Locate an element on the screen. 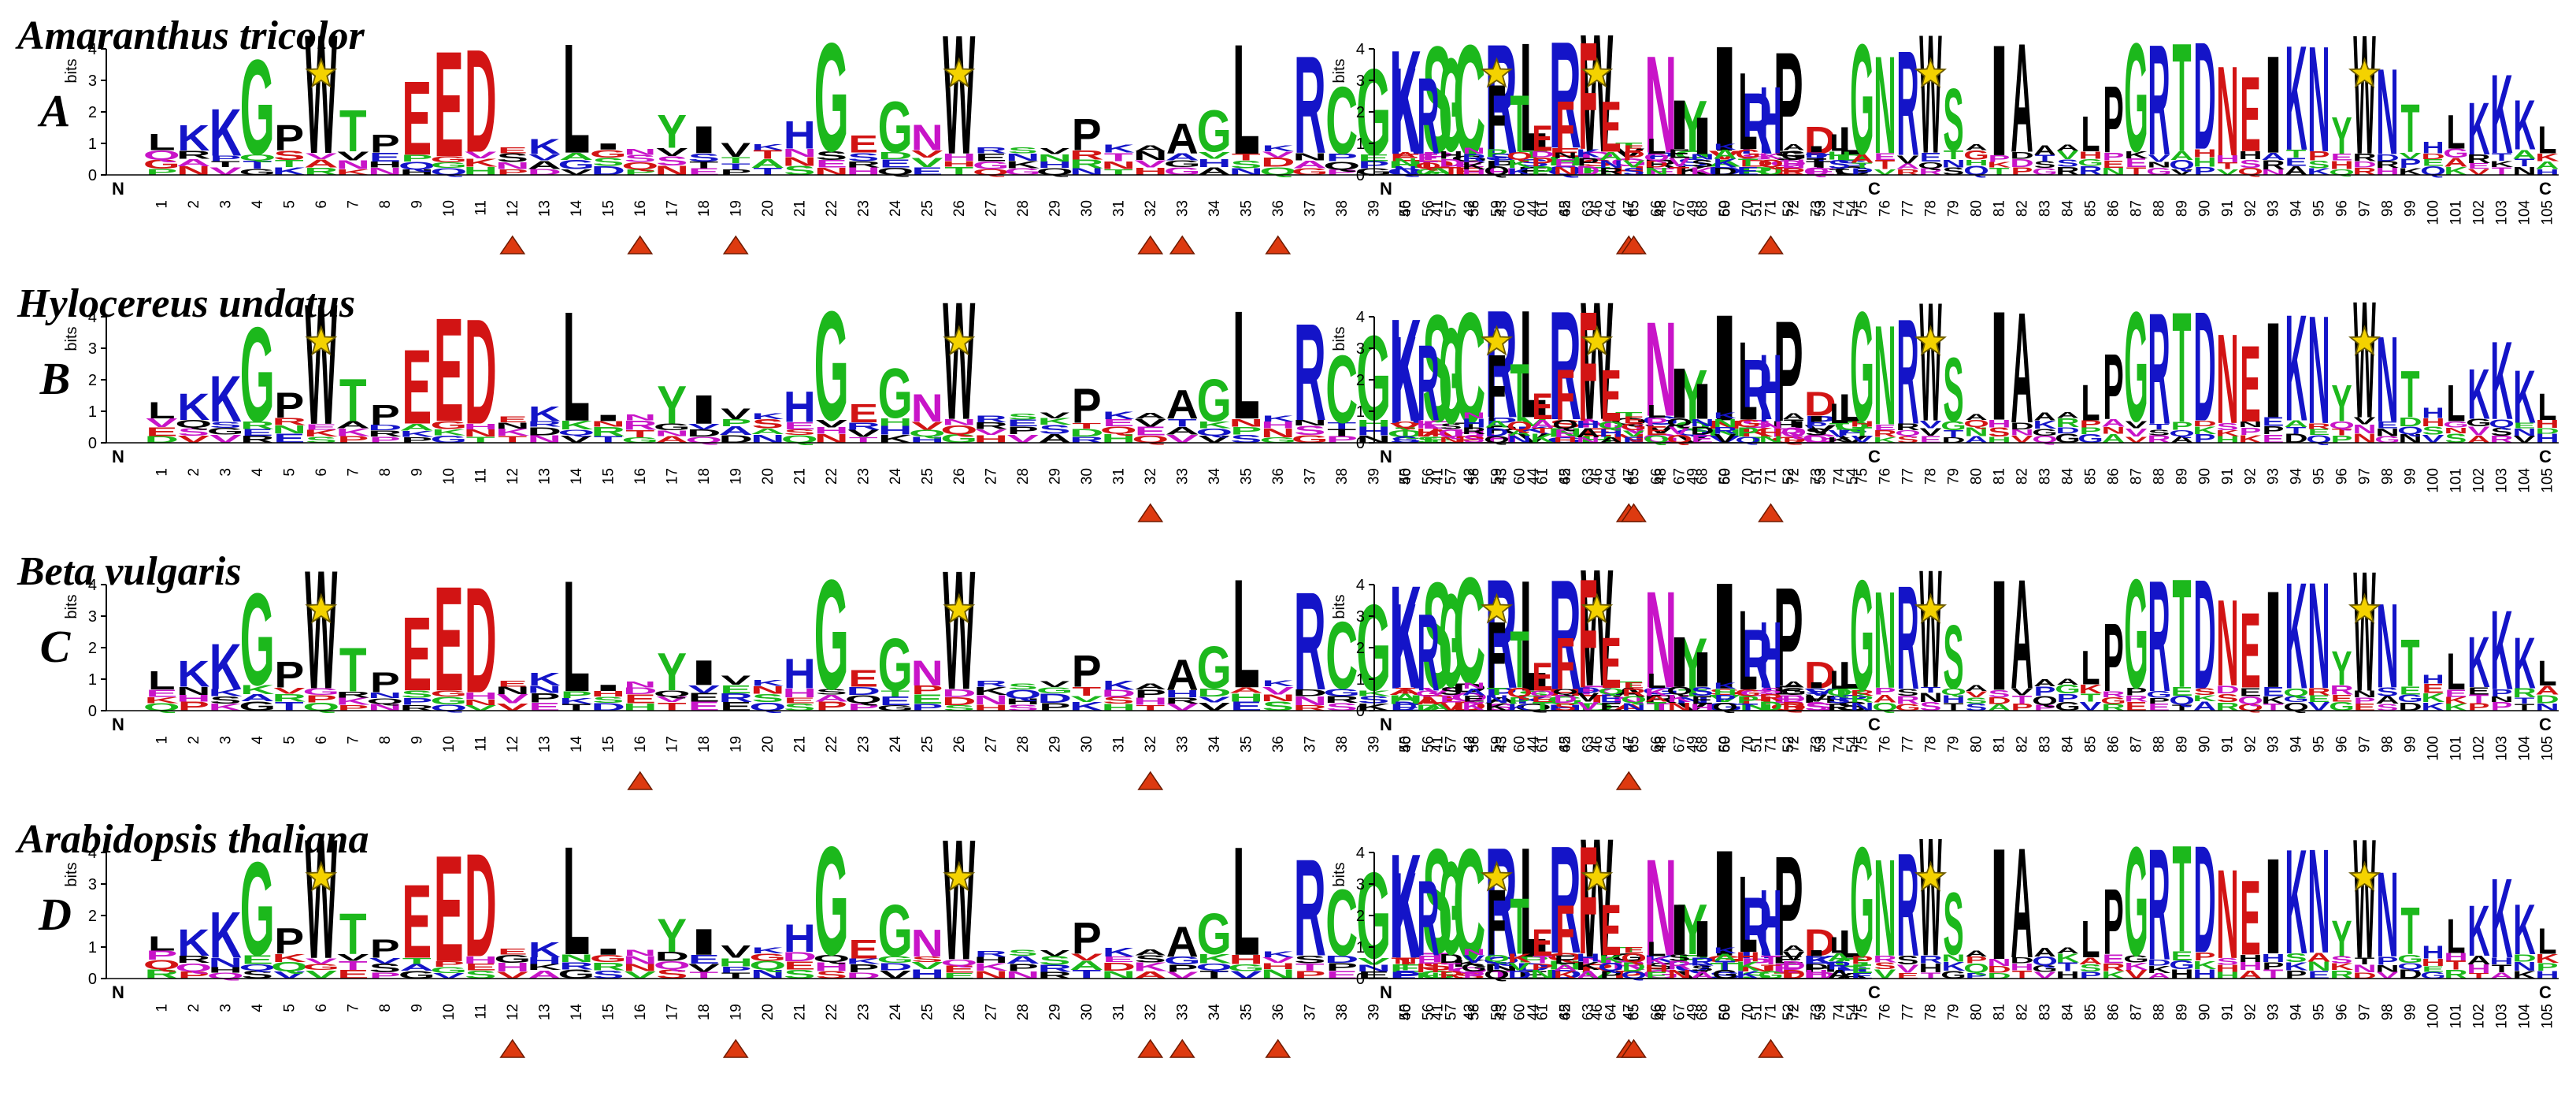 The width and height of the screenshot is (2576, 1118). minor-residue-letter: G is located at coordinates (1692, 154).